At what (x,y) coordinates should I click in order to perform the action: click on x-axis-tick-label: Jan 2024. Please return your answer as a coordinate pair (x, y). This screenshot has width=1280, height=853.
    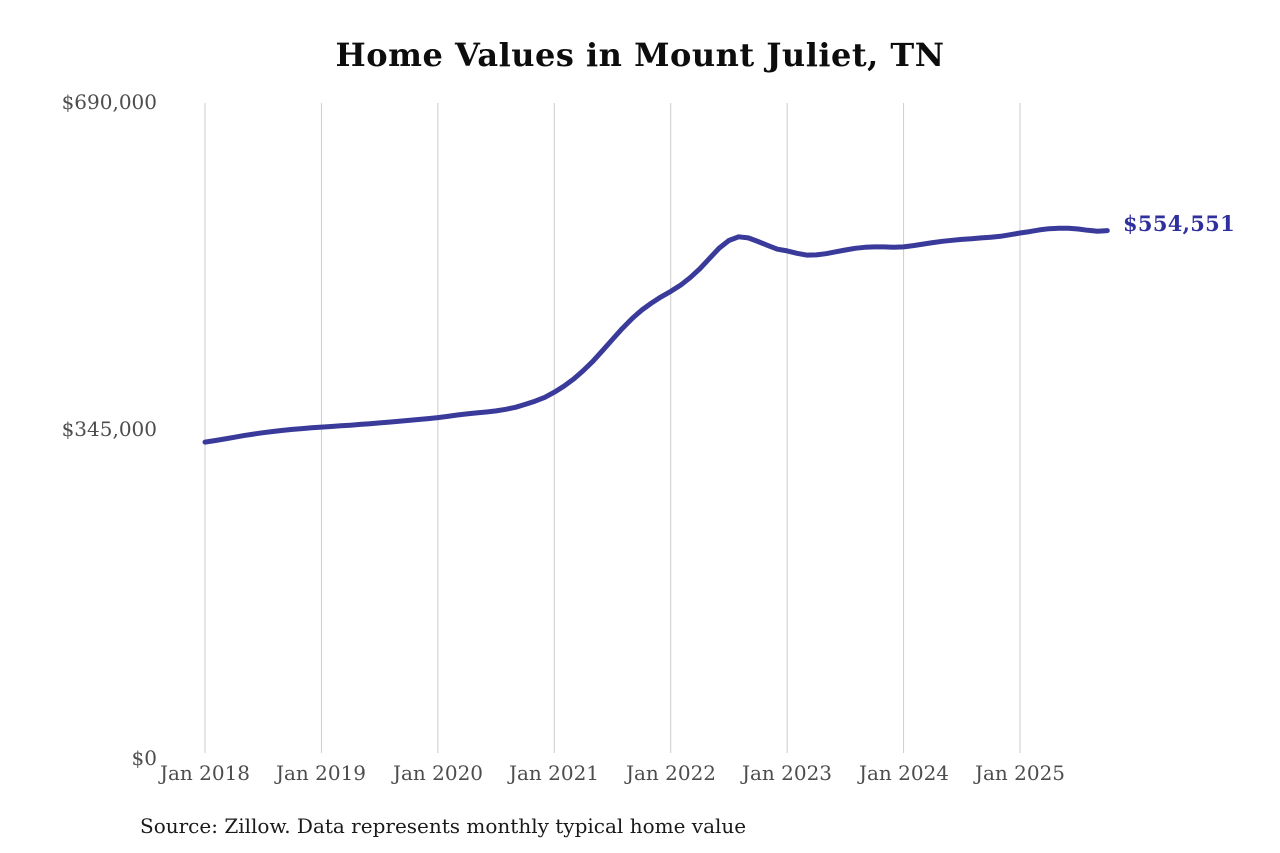
    Looking at the image, I should click on (904, 773).